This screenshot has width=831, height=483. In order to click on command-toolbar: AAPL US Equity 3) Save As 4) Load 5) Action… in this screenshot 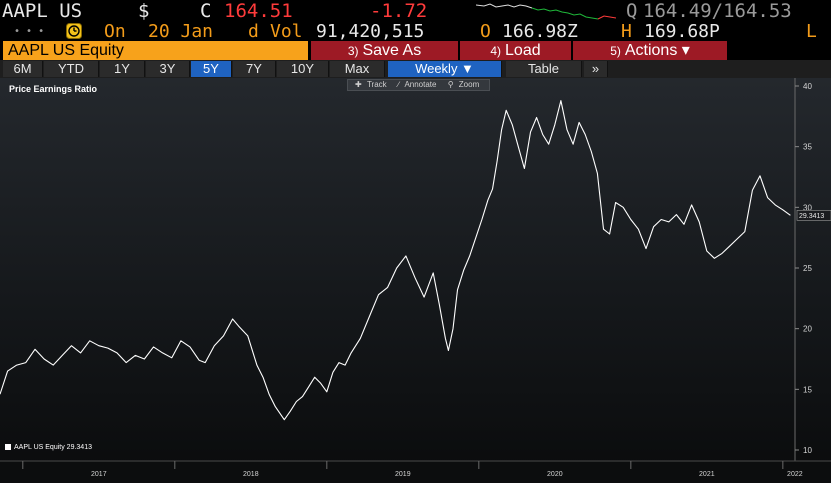, I will do `click(415, 50)`.